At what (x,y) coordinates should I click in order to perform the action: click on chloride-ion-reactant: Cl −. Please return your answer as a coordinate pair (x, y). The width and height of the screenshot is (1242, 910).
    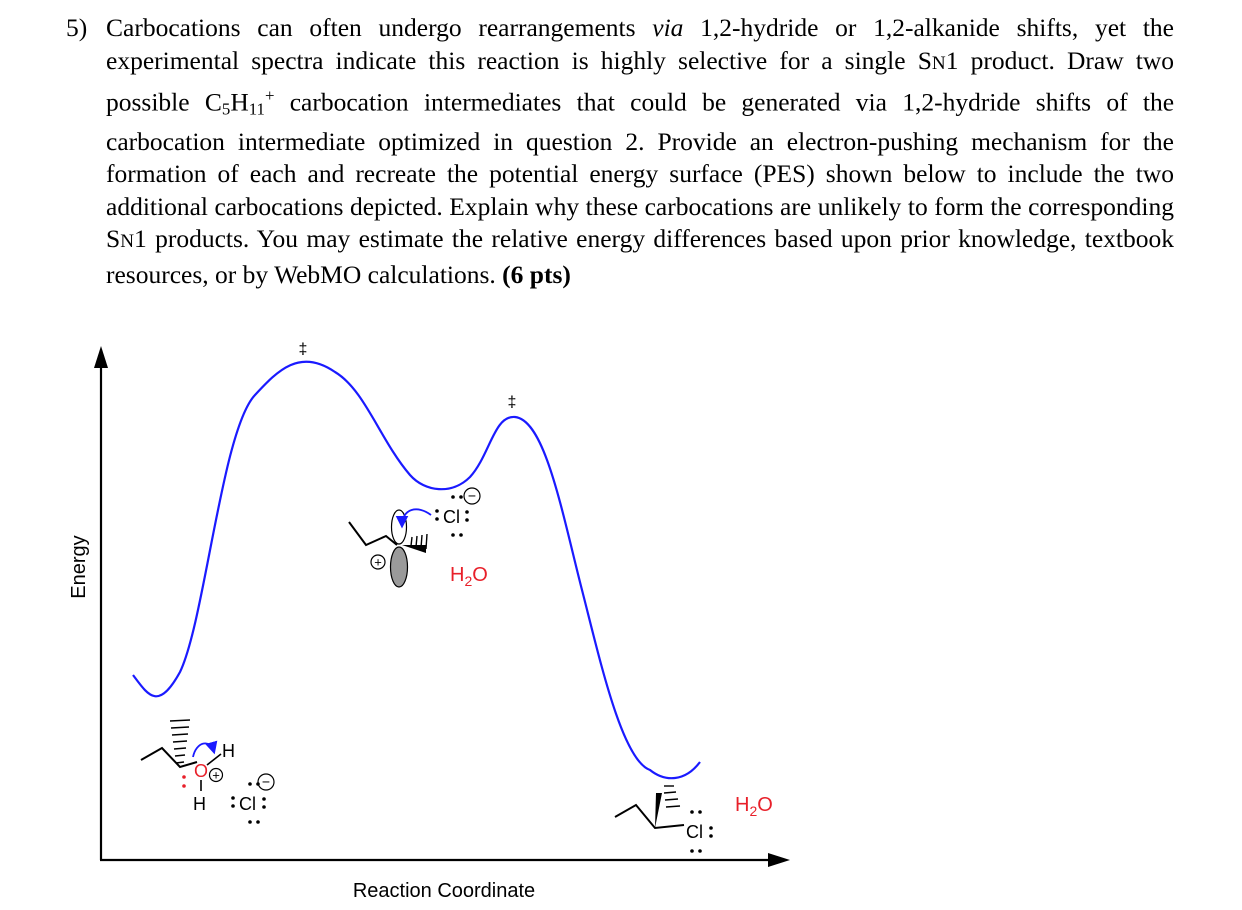
    Looking at the image, I should click on (253, 798).